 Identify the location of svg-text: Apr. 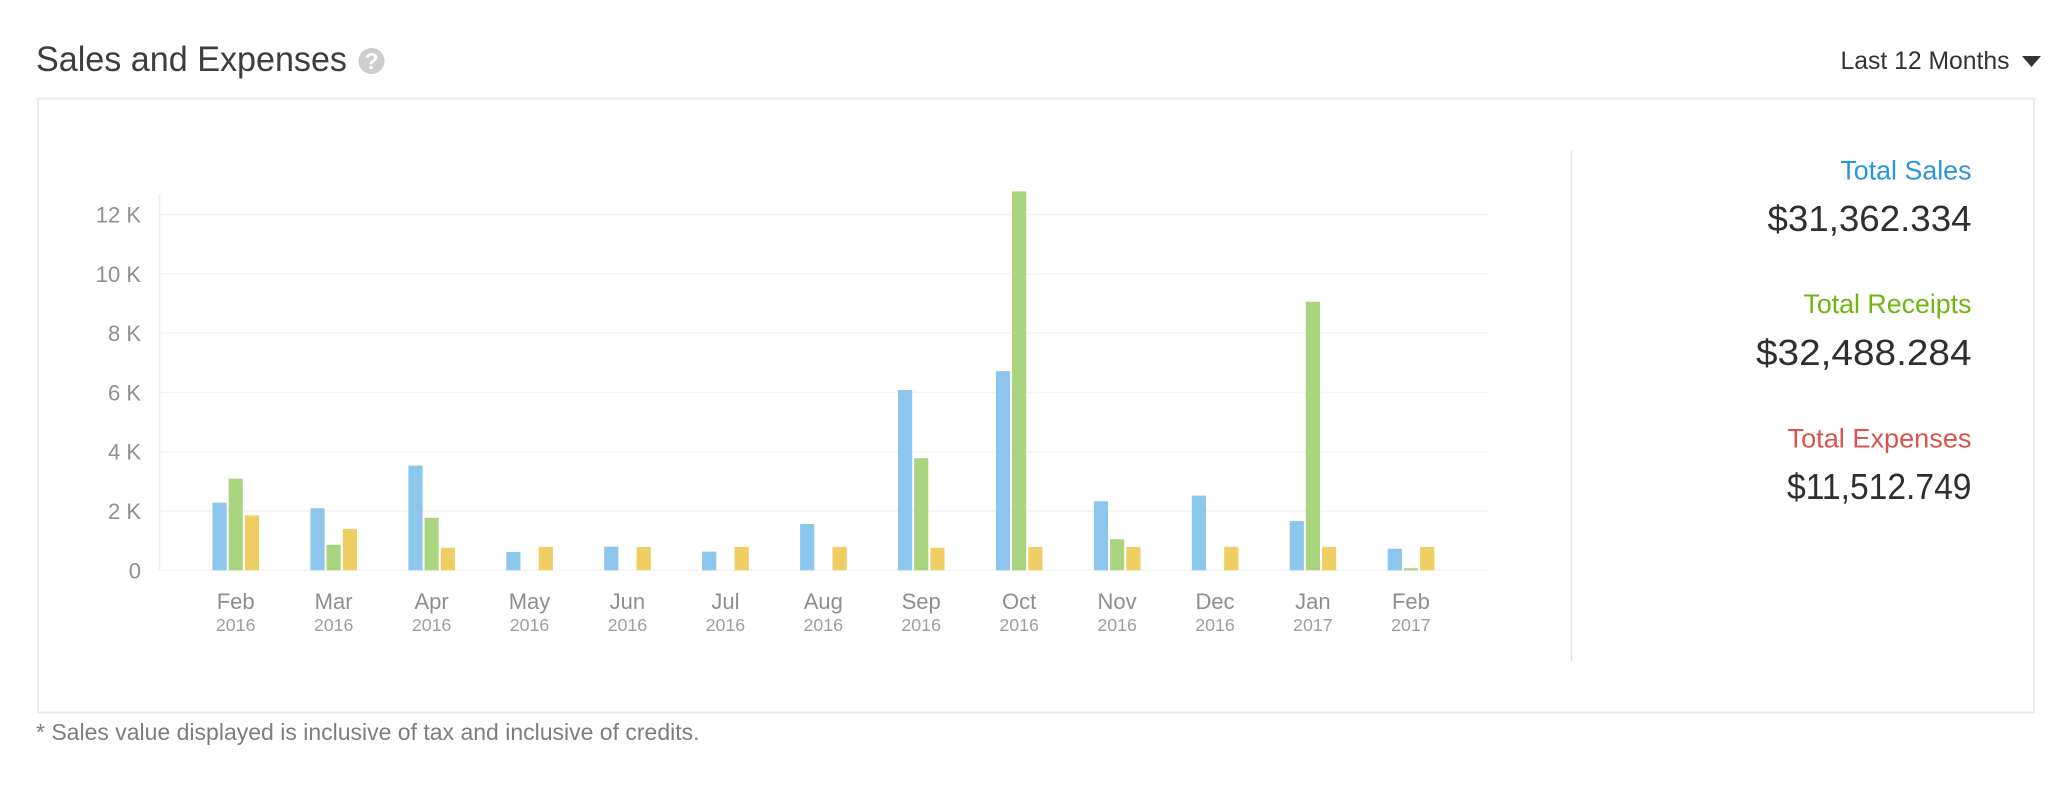
(431, 601).